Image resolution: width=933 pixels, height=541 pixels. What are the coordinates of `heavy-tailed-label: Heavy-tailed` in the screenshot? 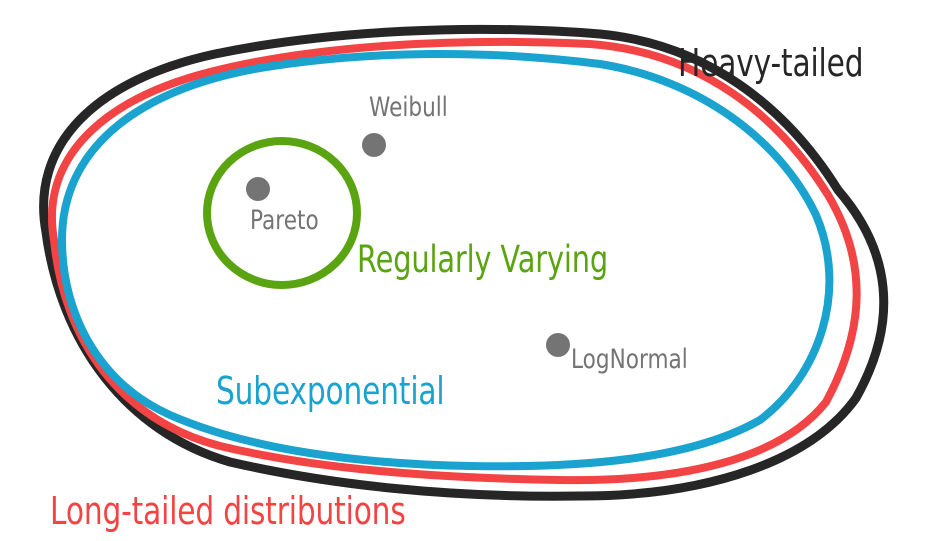 It's located at (771, 63).